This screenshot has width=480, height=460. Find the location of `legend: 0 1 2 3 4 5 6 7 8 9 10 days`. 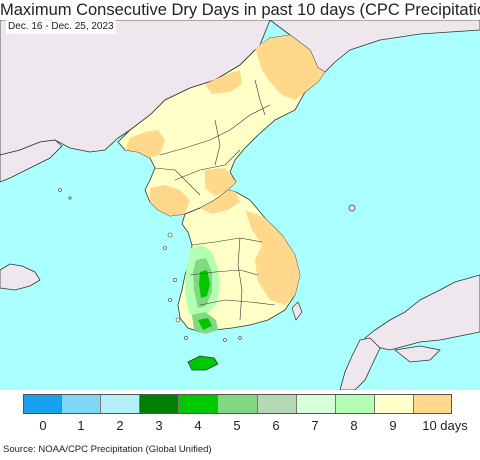

legend: 0 1 2 3 4 5 6 7 8 9 10 days is located at coordinates (240, 415).